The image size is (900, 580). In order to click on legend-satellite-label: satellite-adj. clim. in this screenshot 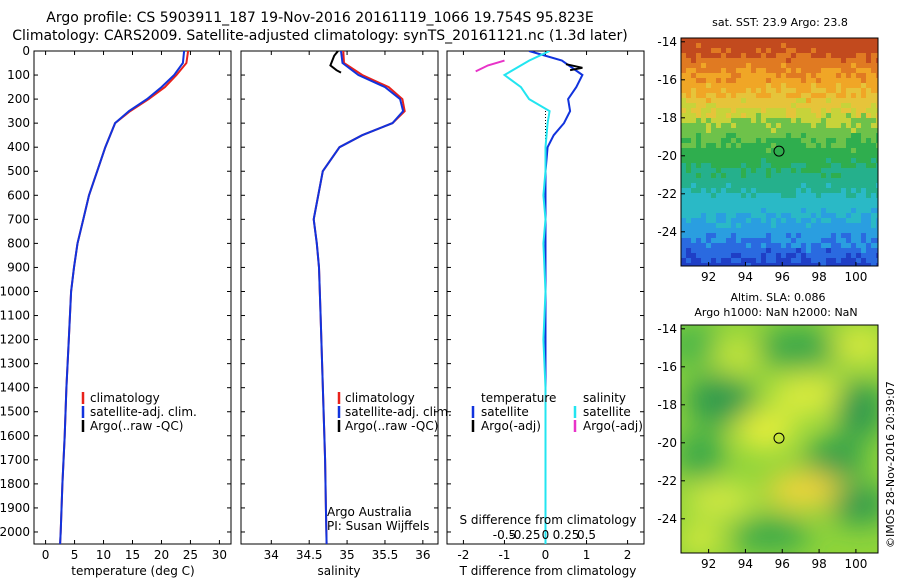, I will do `click(143, 412)`.